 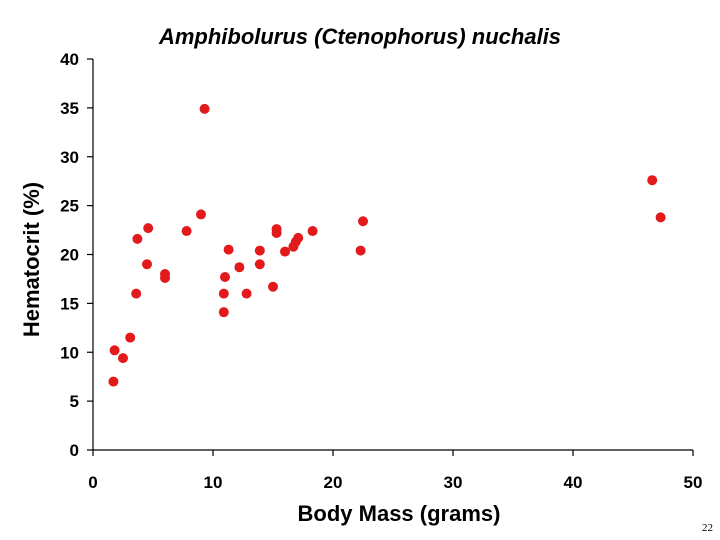 I want to click on x-axis-label: Body Mass (grams), so click(x=399, y=513).